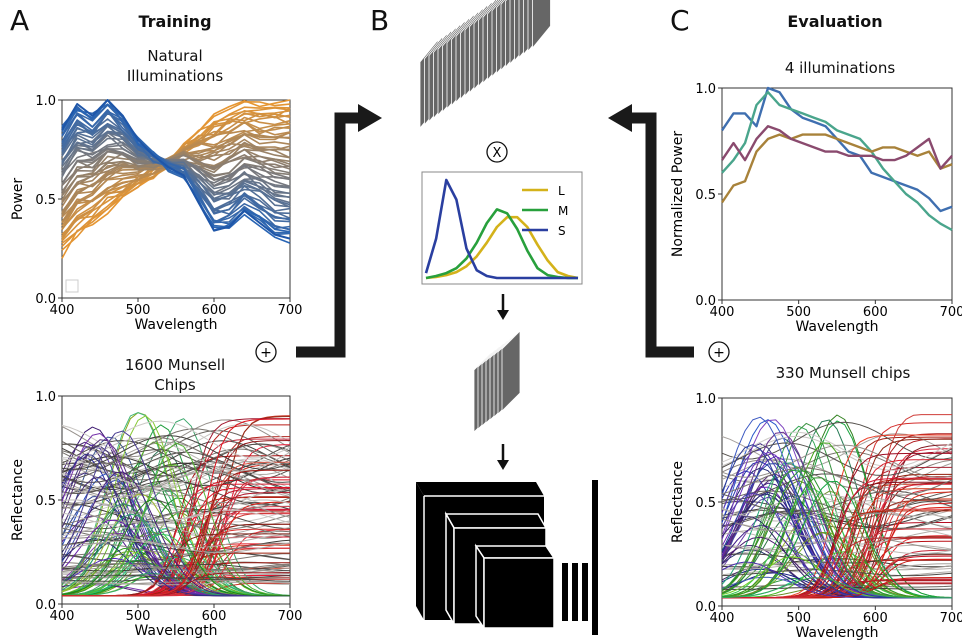 This screenshot has height=643, width=962. What do you see at coordinates (18, 199) in the screenshot?
I see `y-axis-label: Power` at bounding box center [18, 199].